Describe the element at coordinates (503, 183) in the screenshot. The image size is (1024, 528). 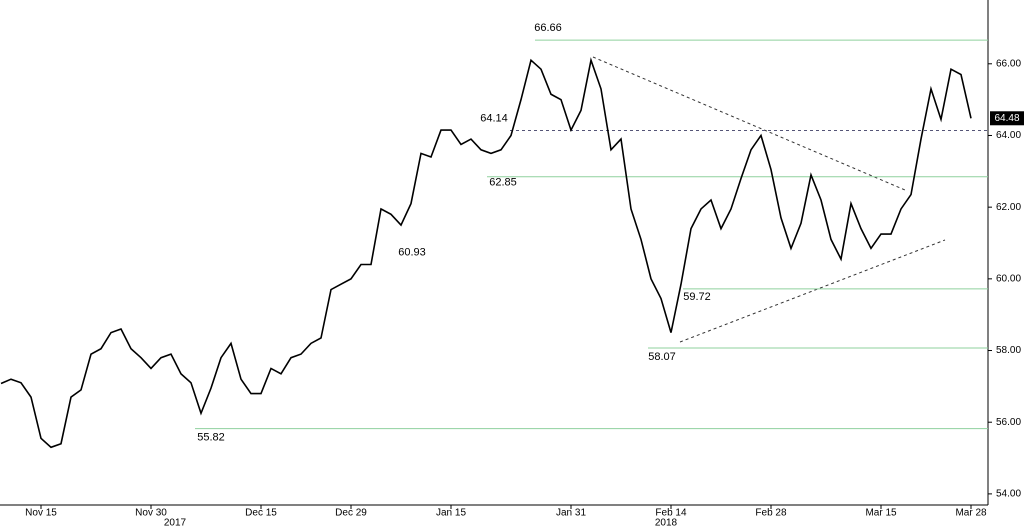
I see `level-label: 62.85` at that location.